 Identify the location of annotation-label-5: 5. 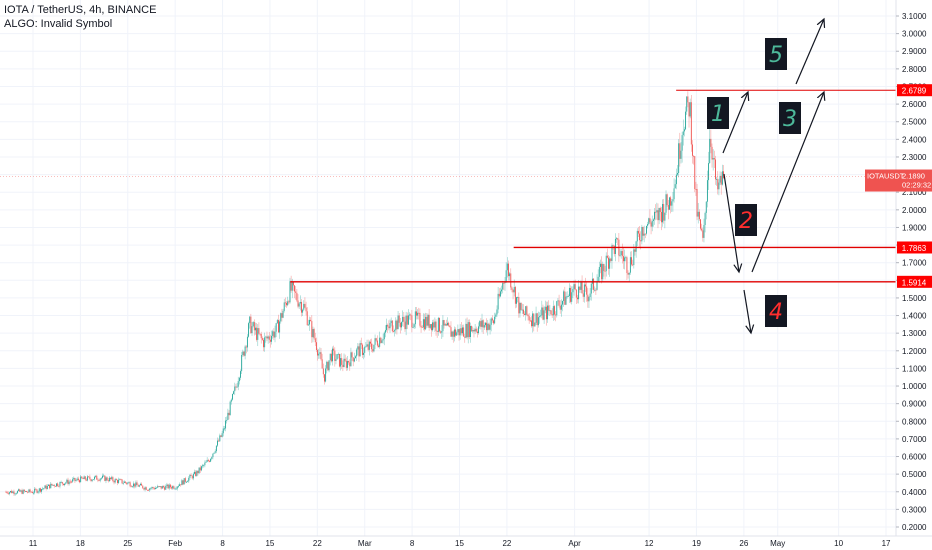
(776, 54).